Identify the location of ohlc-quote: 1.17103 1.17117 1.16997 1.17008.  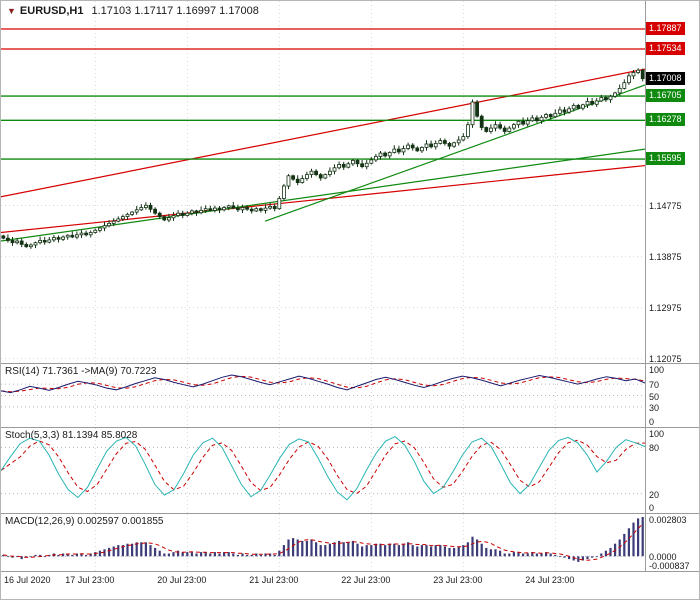
(175, 11).